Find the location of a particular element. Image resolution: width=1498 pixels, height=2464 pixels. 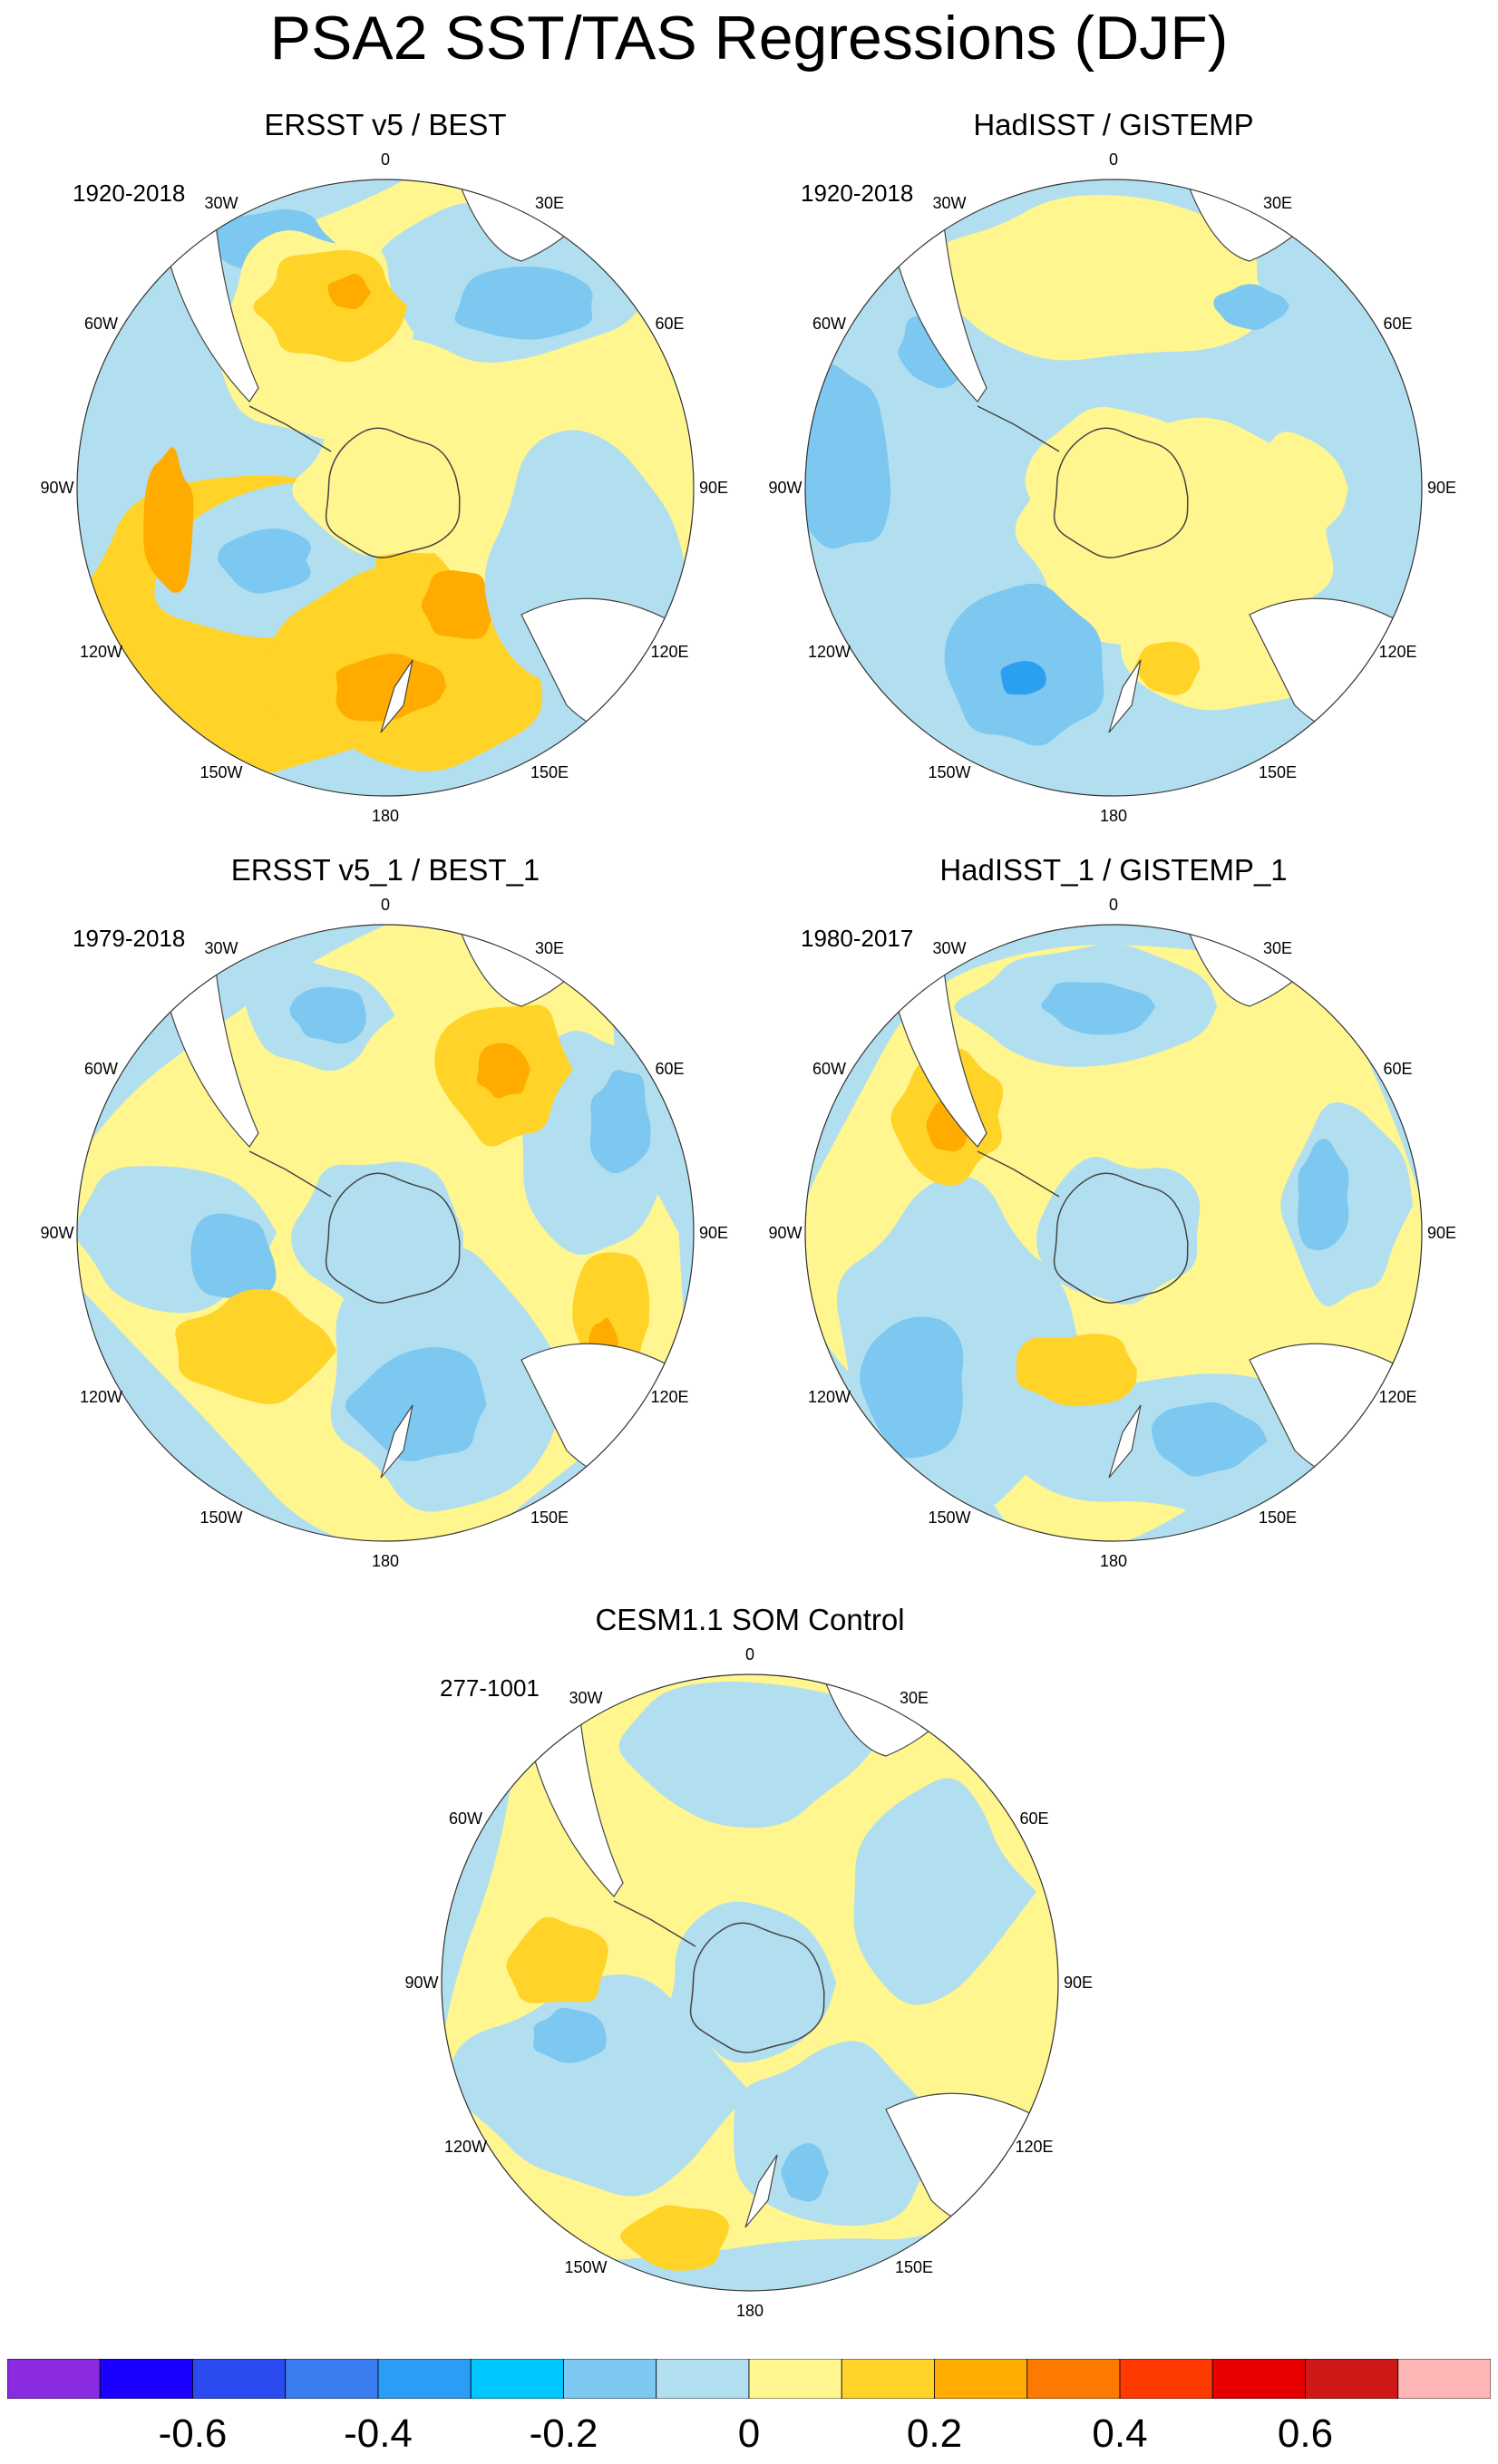

colorbar-tick-label: -0.6 is located at coordinates (193, 2433).